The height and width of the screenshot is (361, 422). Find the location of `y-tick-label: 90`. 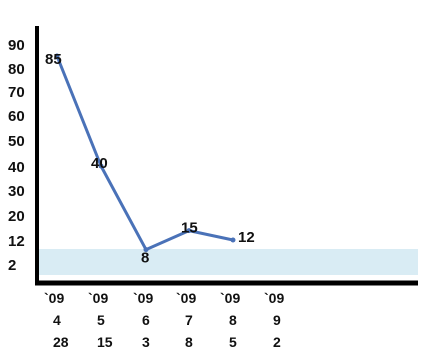

y-tick-label: 90 is located at coordinates (16, 45).